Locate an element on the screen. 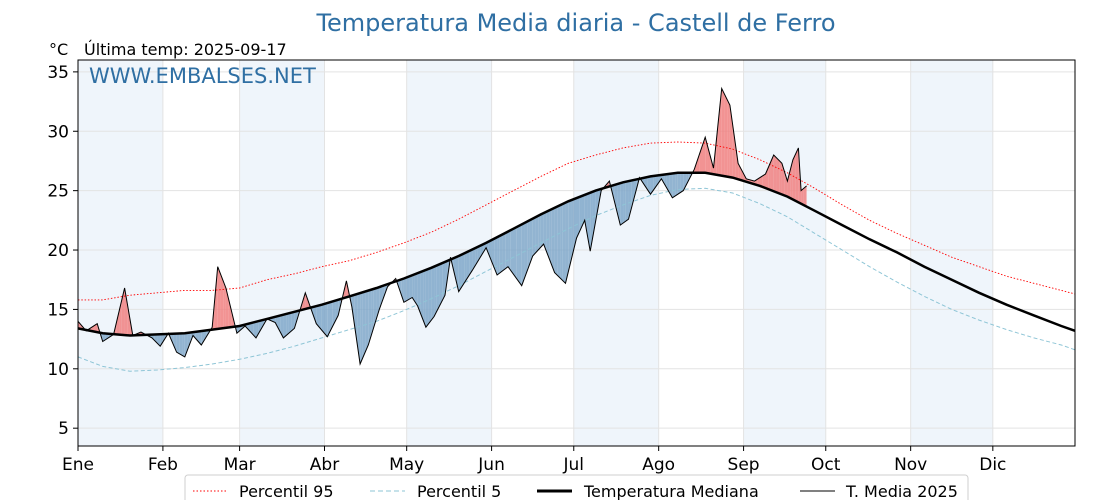 This screenshot has width=1120, height=500. y-axis: 5 10 15 20 25 30 35 is located at coordinates (62, 251).